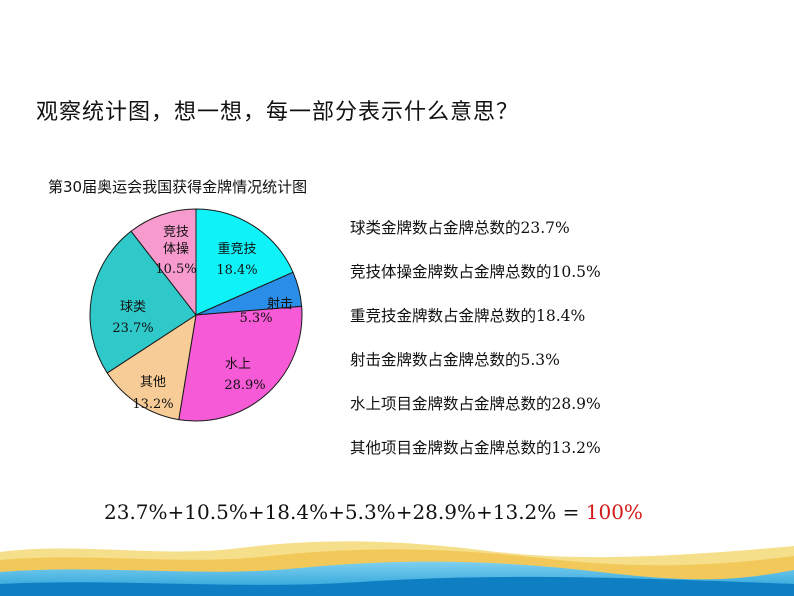 Image resolution: width=794 pixels, height=596 pixels. I want to click on slice-value-label: 5.3%, so click(255, 318).